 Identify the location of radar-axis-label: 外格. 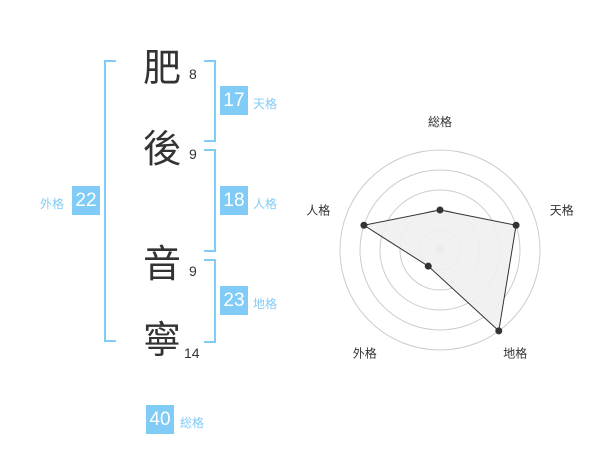
(365, 353).